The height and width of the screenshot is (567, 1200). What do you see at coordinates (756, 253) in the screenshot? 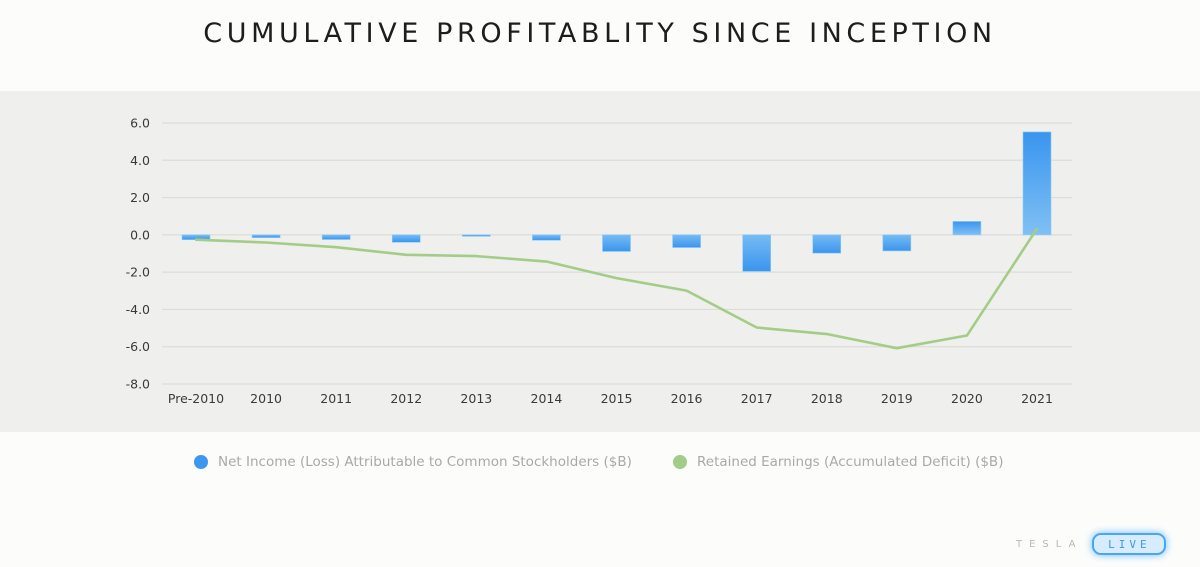
I see `bar-2017` at bounding box center [756, 253].